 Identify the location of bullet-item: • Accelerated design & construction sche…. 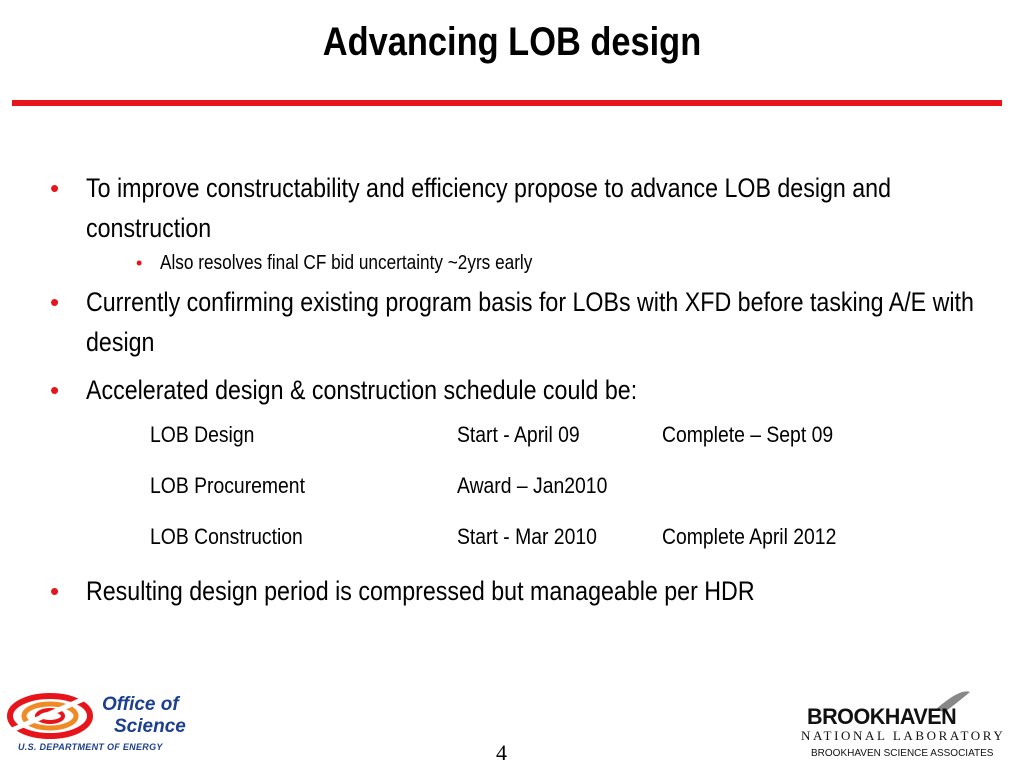
(525, 390).